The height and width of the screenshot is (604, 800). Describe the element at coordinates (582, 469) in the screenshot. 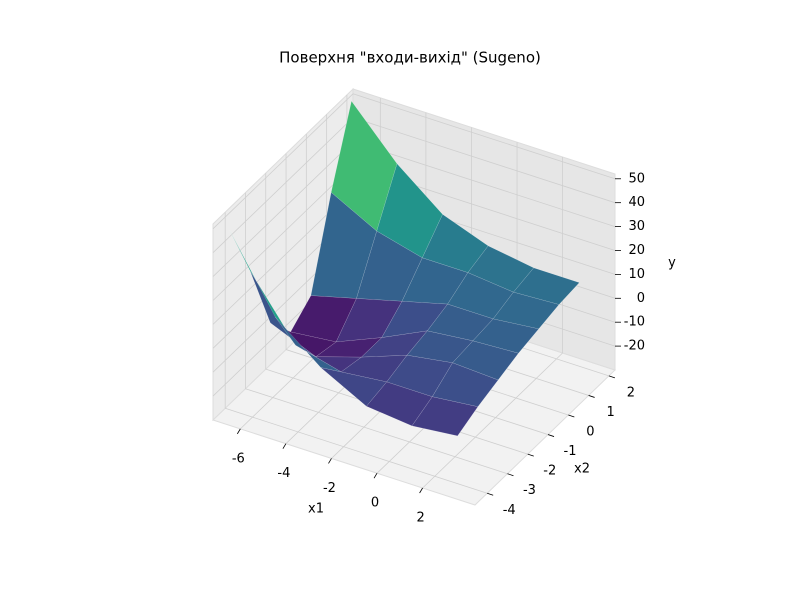

I see `y-axis-title: x2` at that location.